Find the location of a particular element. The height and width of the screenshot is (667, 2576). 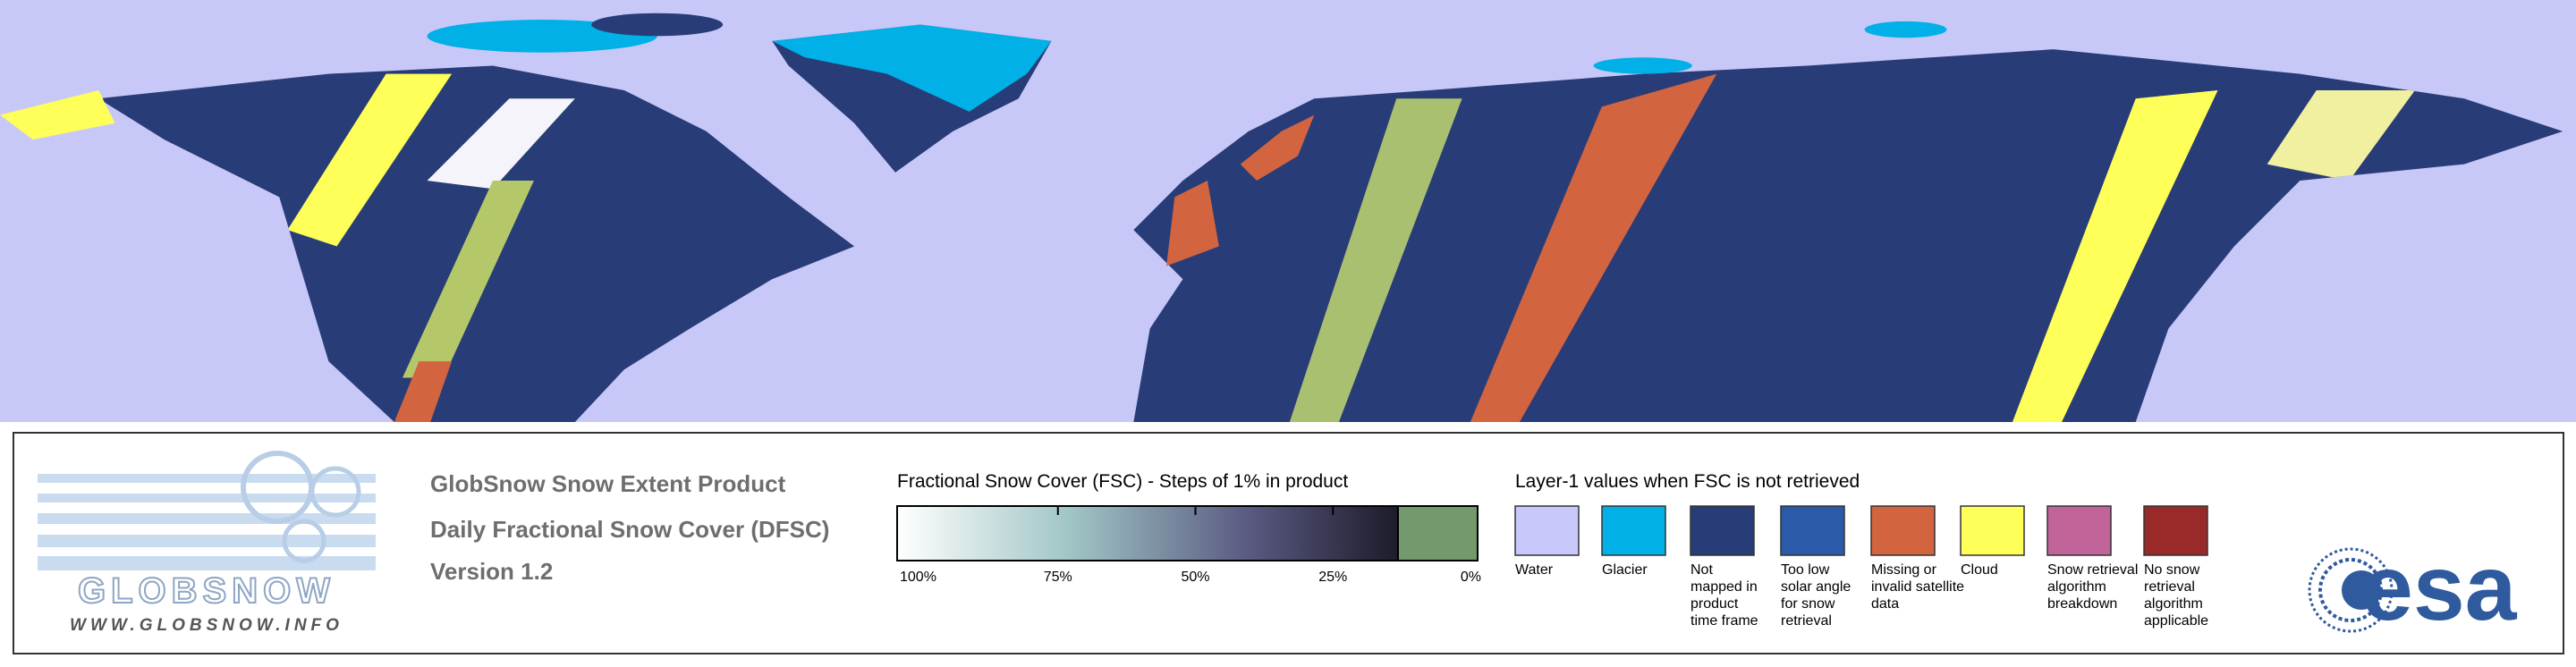

legend-label: Water is located at coordinates (1534, 570).